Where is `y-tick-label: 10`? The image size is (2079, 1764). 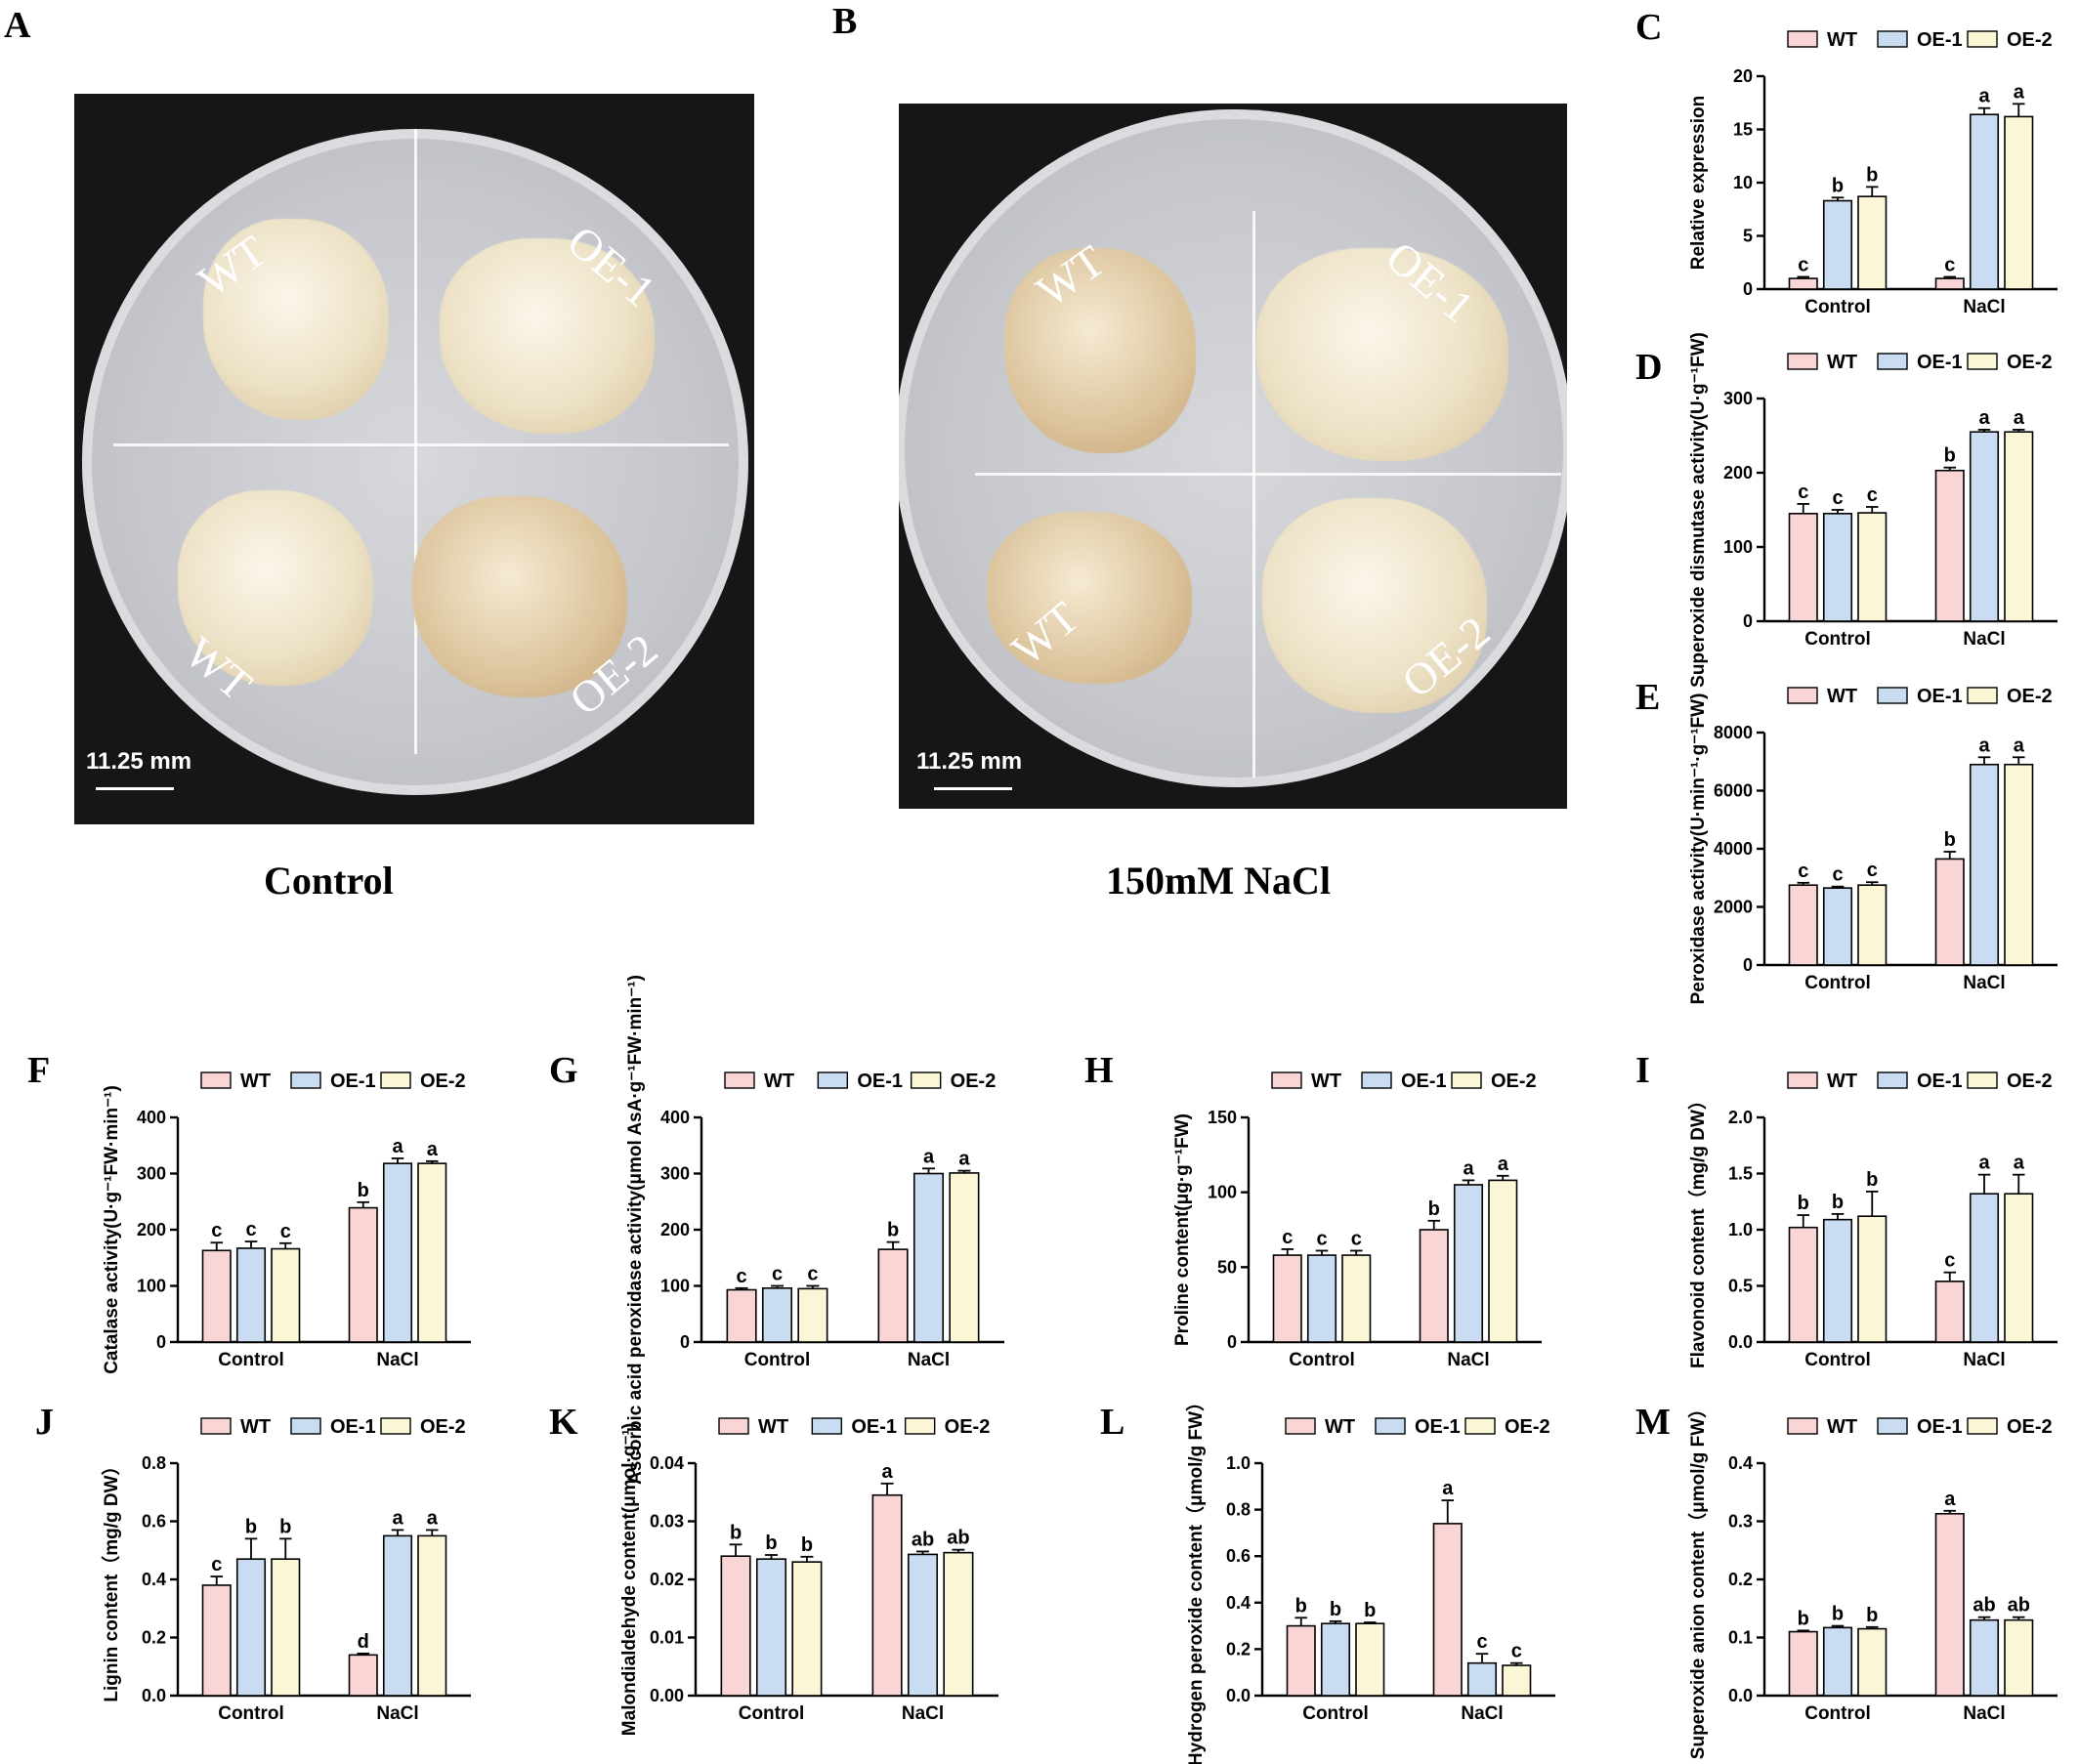
y-tick-label: 10 is located at coordinates (1743, 182).